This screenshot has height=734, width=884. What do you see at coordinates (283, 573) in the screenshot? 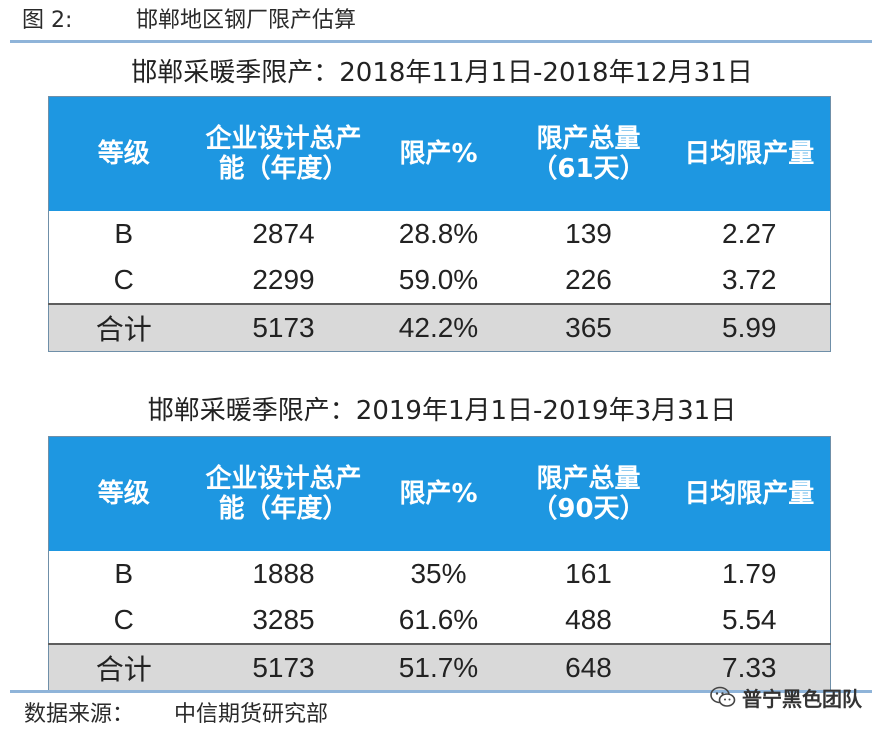
I see `cell-capacity: 1888` at bounding box center [283, 573].